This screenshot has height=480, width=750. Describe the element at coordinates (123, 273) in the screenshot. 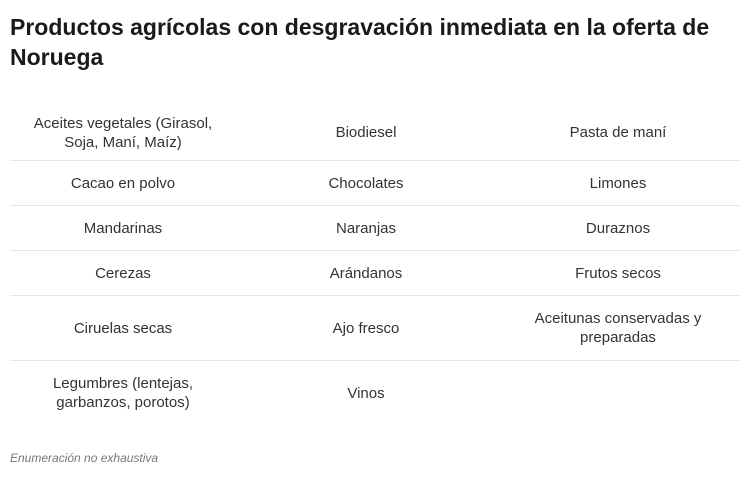

I see `table-cell: Cerezas` at that location.